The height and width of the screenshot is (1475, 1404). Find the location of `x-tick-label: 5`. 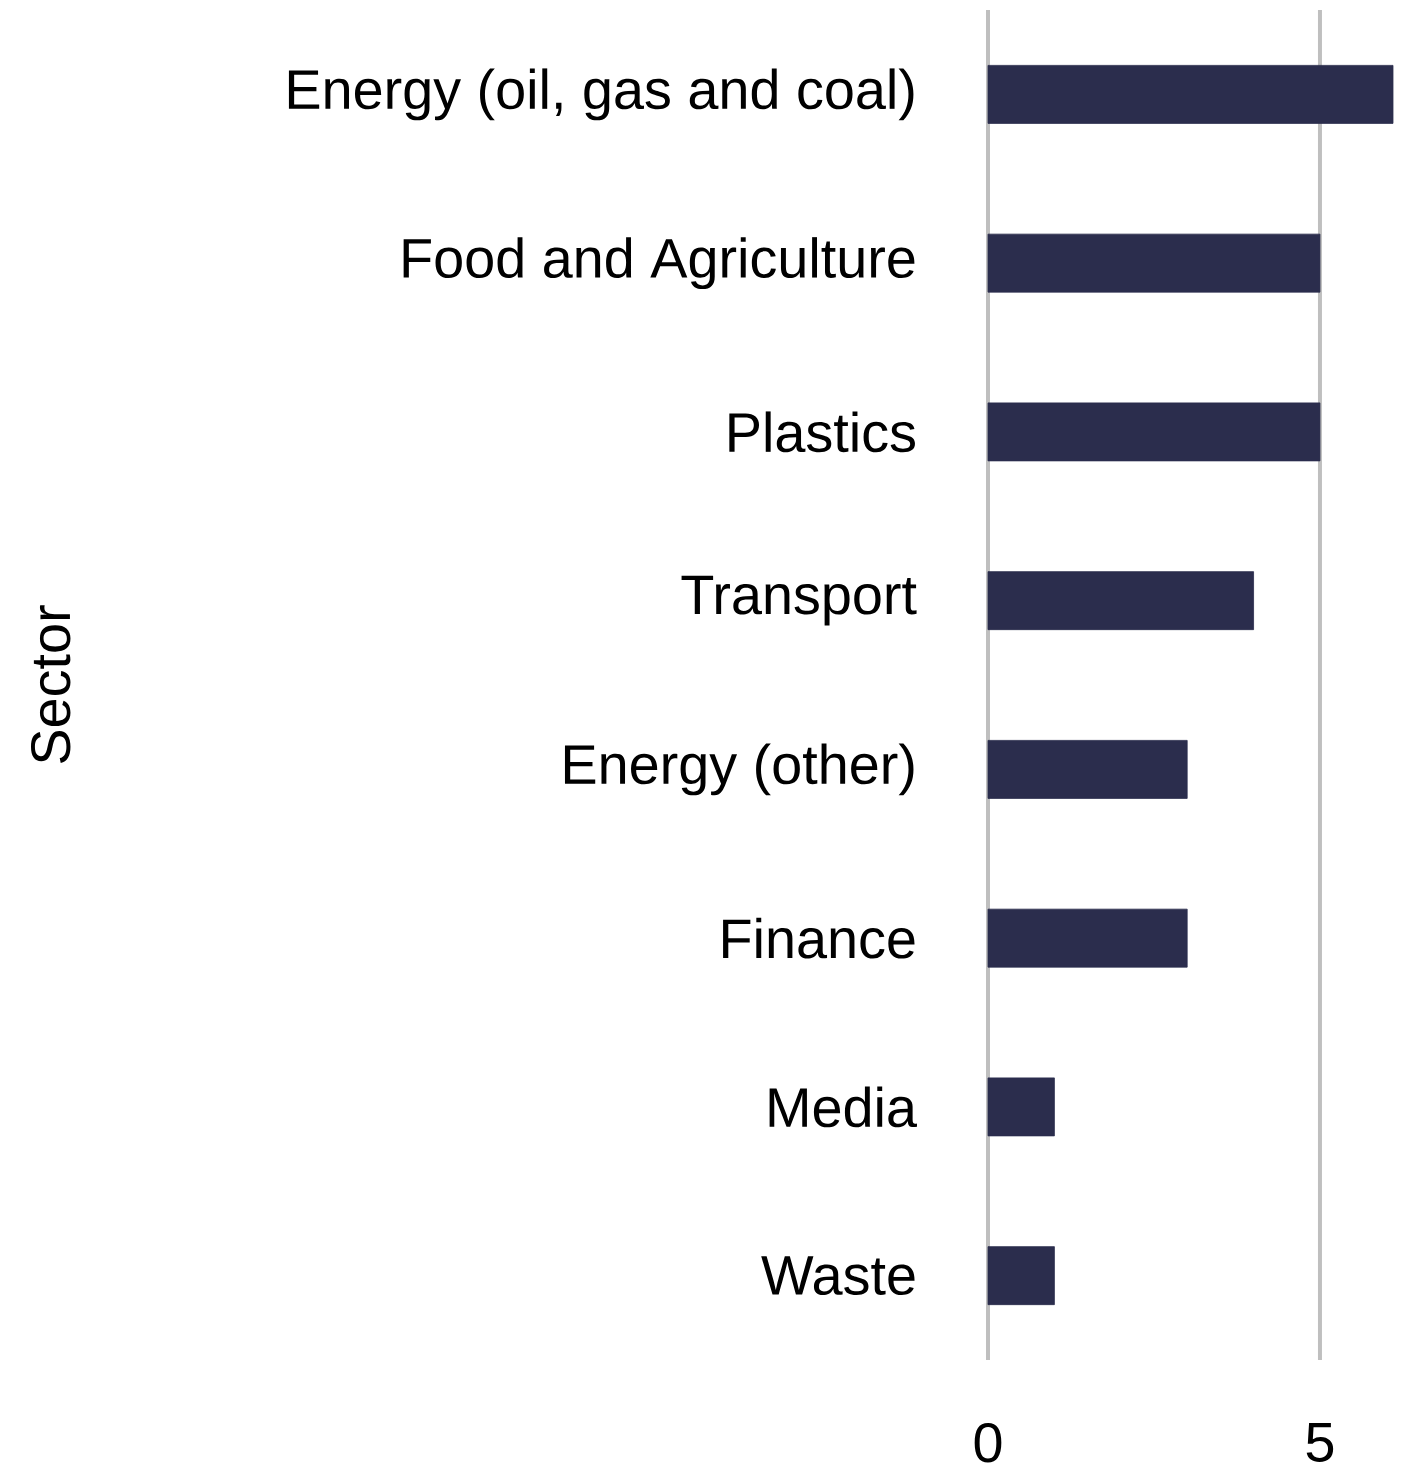

x-tick-label: 5 is located at coordinates (1320, 1442).